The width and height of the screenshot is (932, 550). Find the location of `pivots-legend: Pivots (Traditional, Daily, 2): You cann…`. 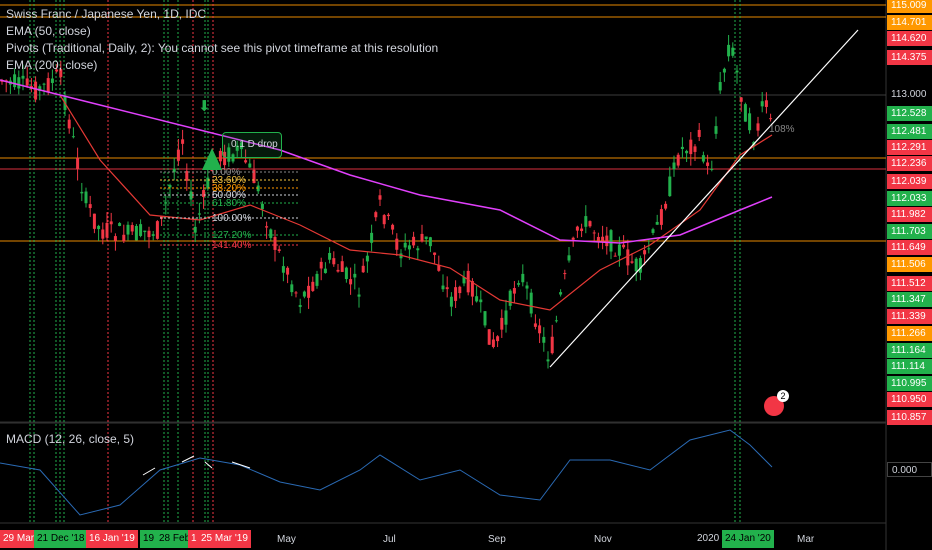

pivots-legend: Pivots (Traditional, Daily, 2): You cann… is located at coordinates (222, 48).